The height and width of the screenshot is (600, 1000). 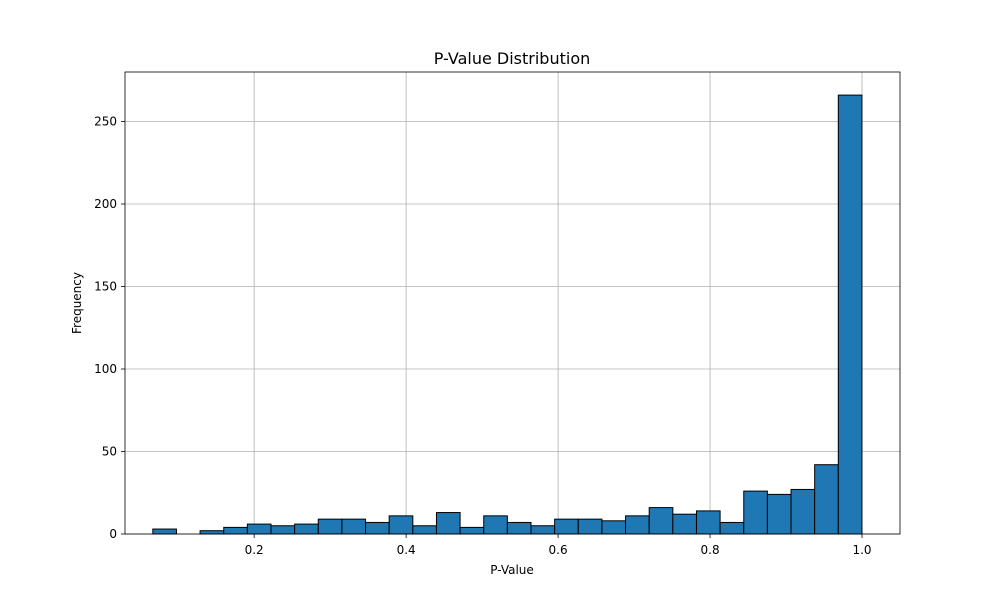 What do you see at coordinates (105, 204) in the screenshot?
I see `y-tick-label: 200` at bounding box center [105, 204].